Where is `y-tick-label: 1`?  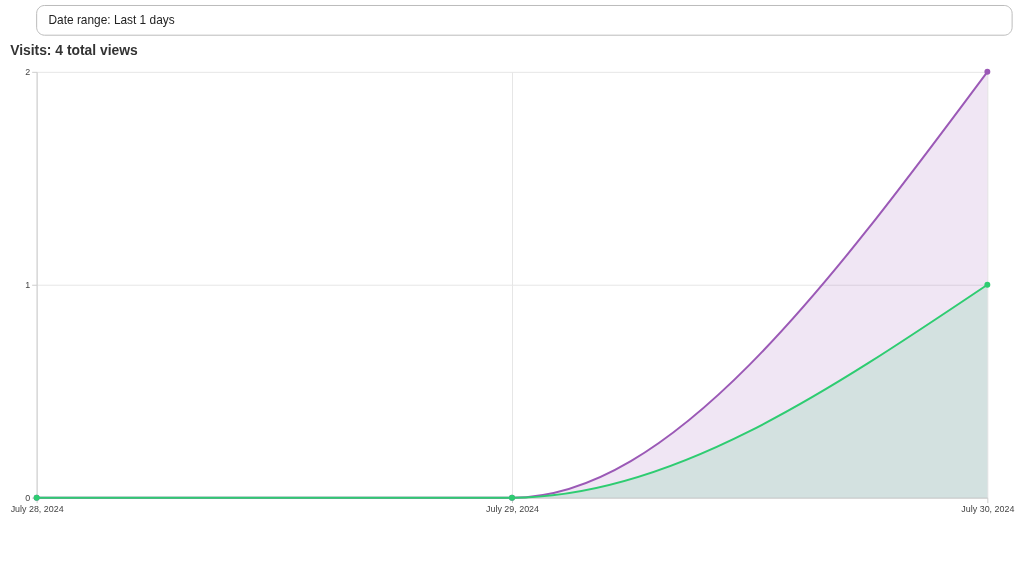 y-tick-label: 1 is located at coordinates (28, 285).